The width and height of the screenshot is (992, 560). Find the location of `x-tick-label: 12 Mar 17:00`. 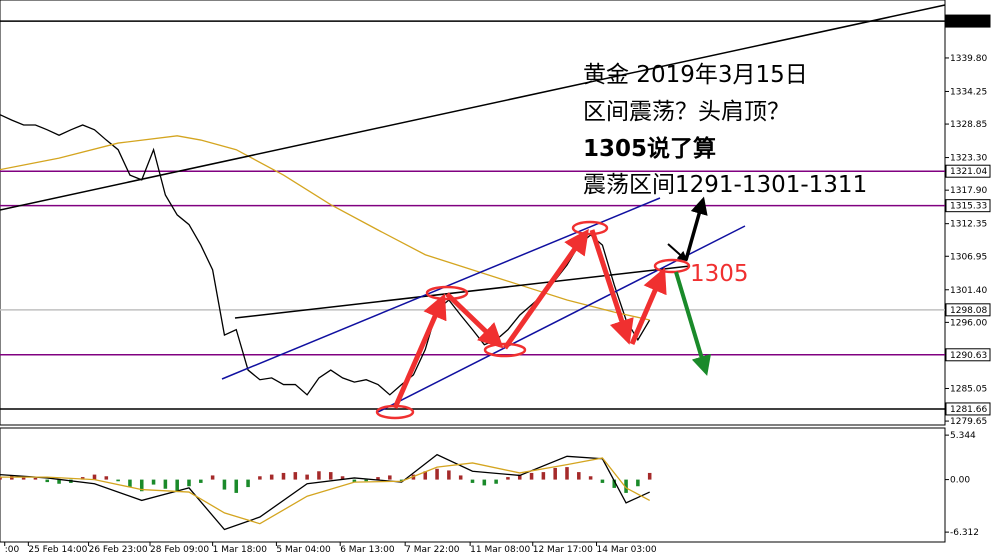

x-tick-label: 12 Mar 17:00 is located at coordinates (563, 550).